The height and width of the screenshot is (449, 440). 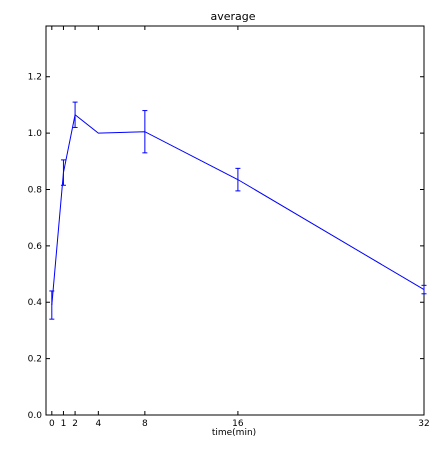 What do you see at coordinates (35, 134) in the screenshot?
I see `y-tick-label: 1.0` at bounding box center [35, 134].